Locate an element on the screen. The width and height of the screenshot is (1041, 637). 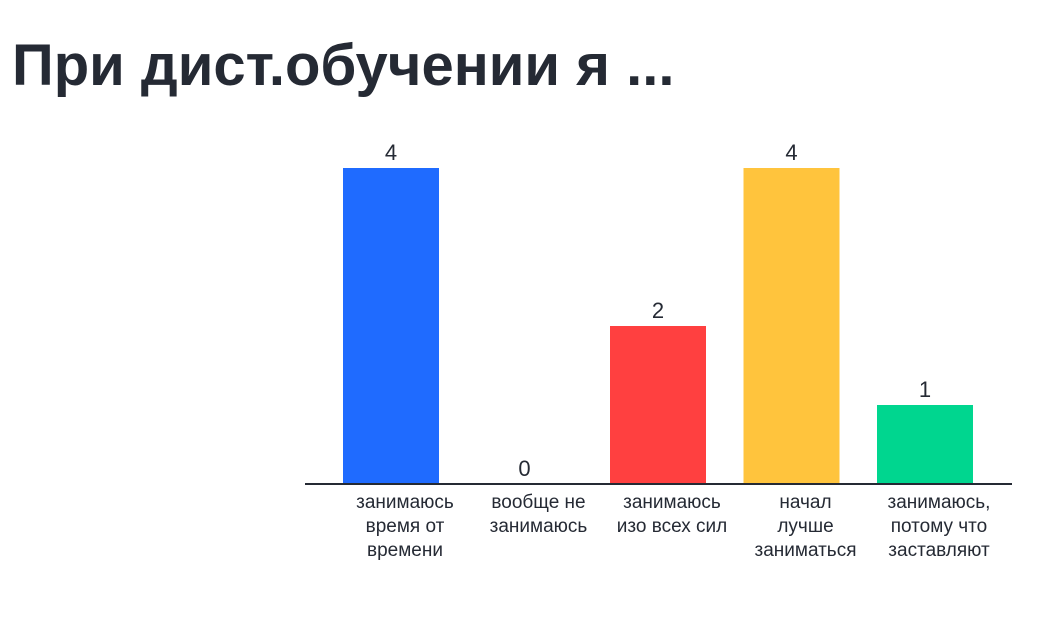
category-label-2: вообще не занимаюсь is located at coordinates (539, 514).